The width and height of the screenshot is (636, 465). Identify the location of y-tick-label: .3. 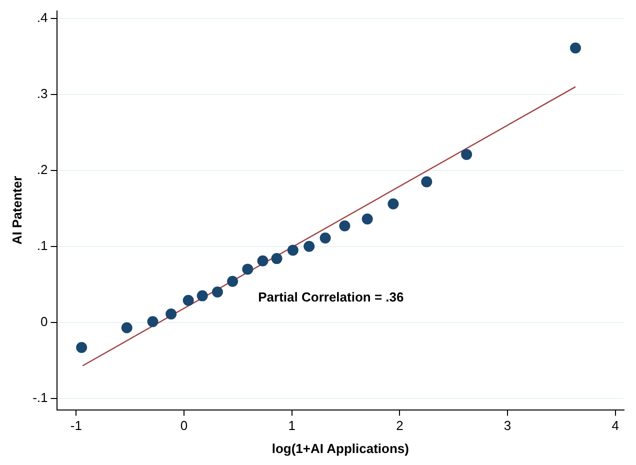
(42, 93).